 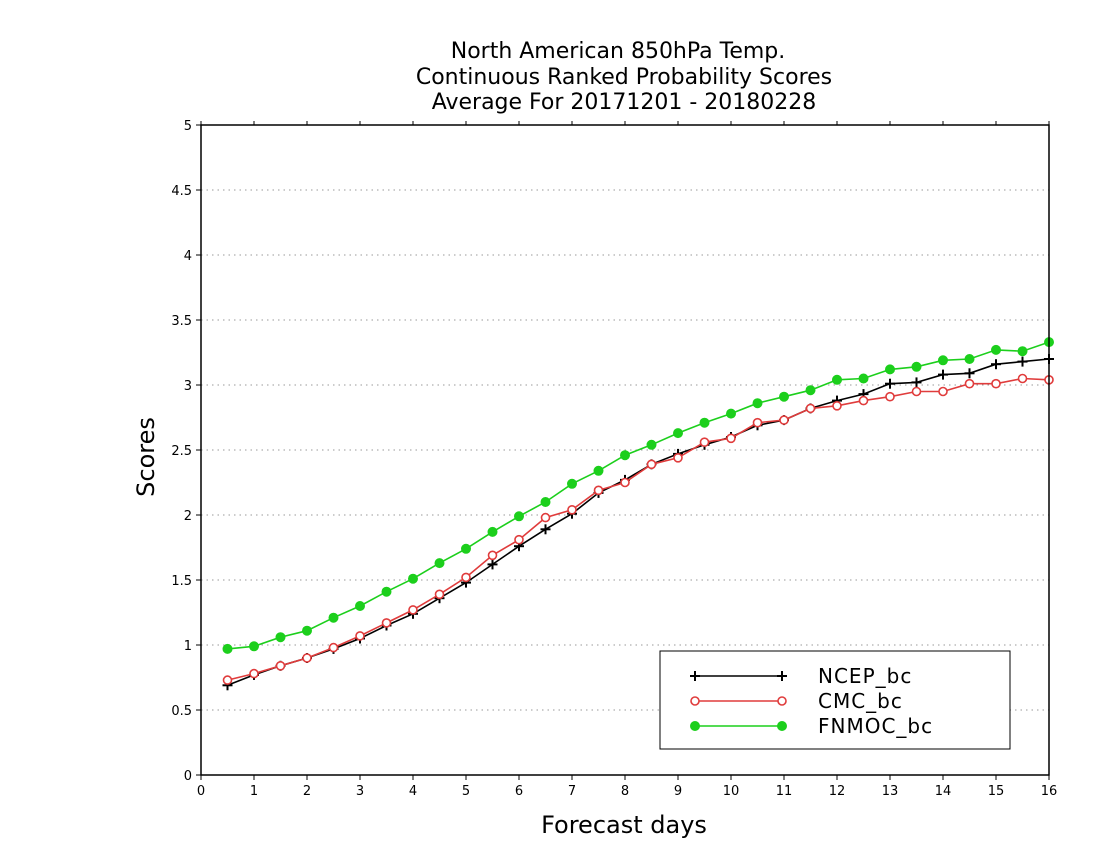 I want to click on x-tick-label: 6, so click(x=519, y=791).